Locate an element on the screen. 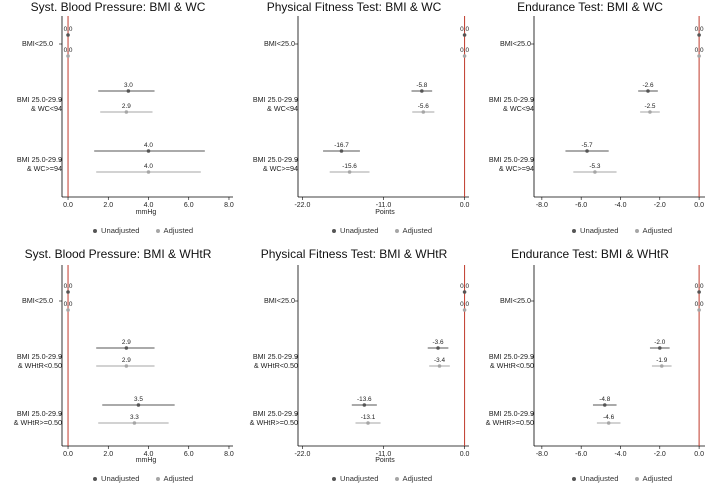  x-tick-label: 2.0 is located at coordinates (108, 205).